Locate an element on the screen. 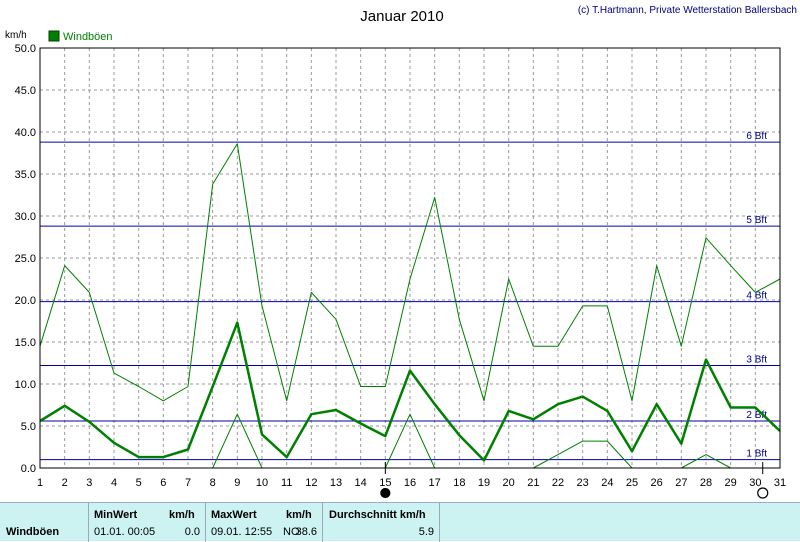  max-value: 38.6 is located at coordinates (306, 532).